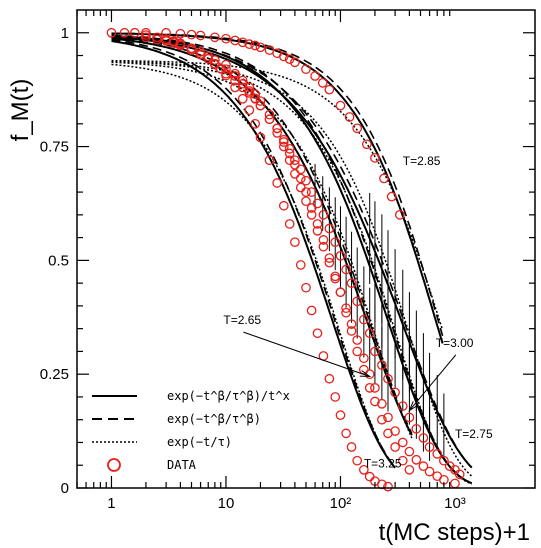 This screenshot has width=541, height=548. What do you see at coordinates (242, 320) in the screenshot?
I see `annotation-label: T=2.65` at bounding box center [242, 320].